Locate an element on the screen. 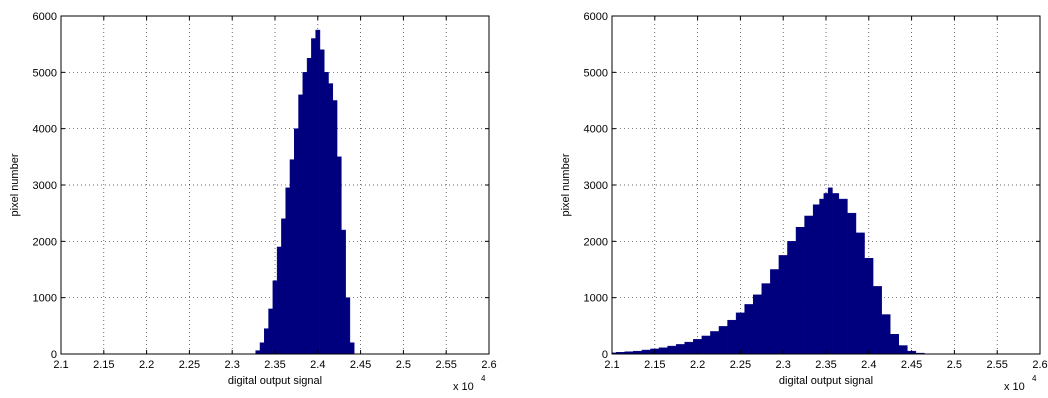 Image resolution: width=1048 pixels, height=398 pixels. x-tick-label: 2.15 is located at coordinates (654, 365).